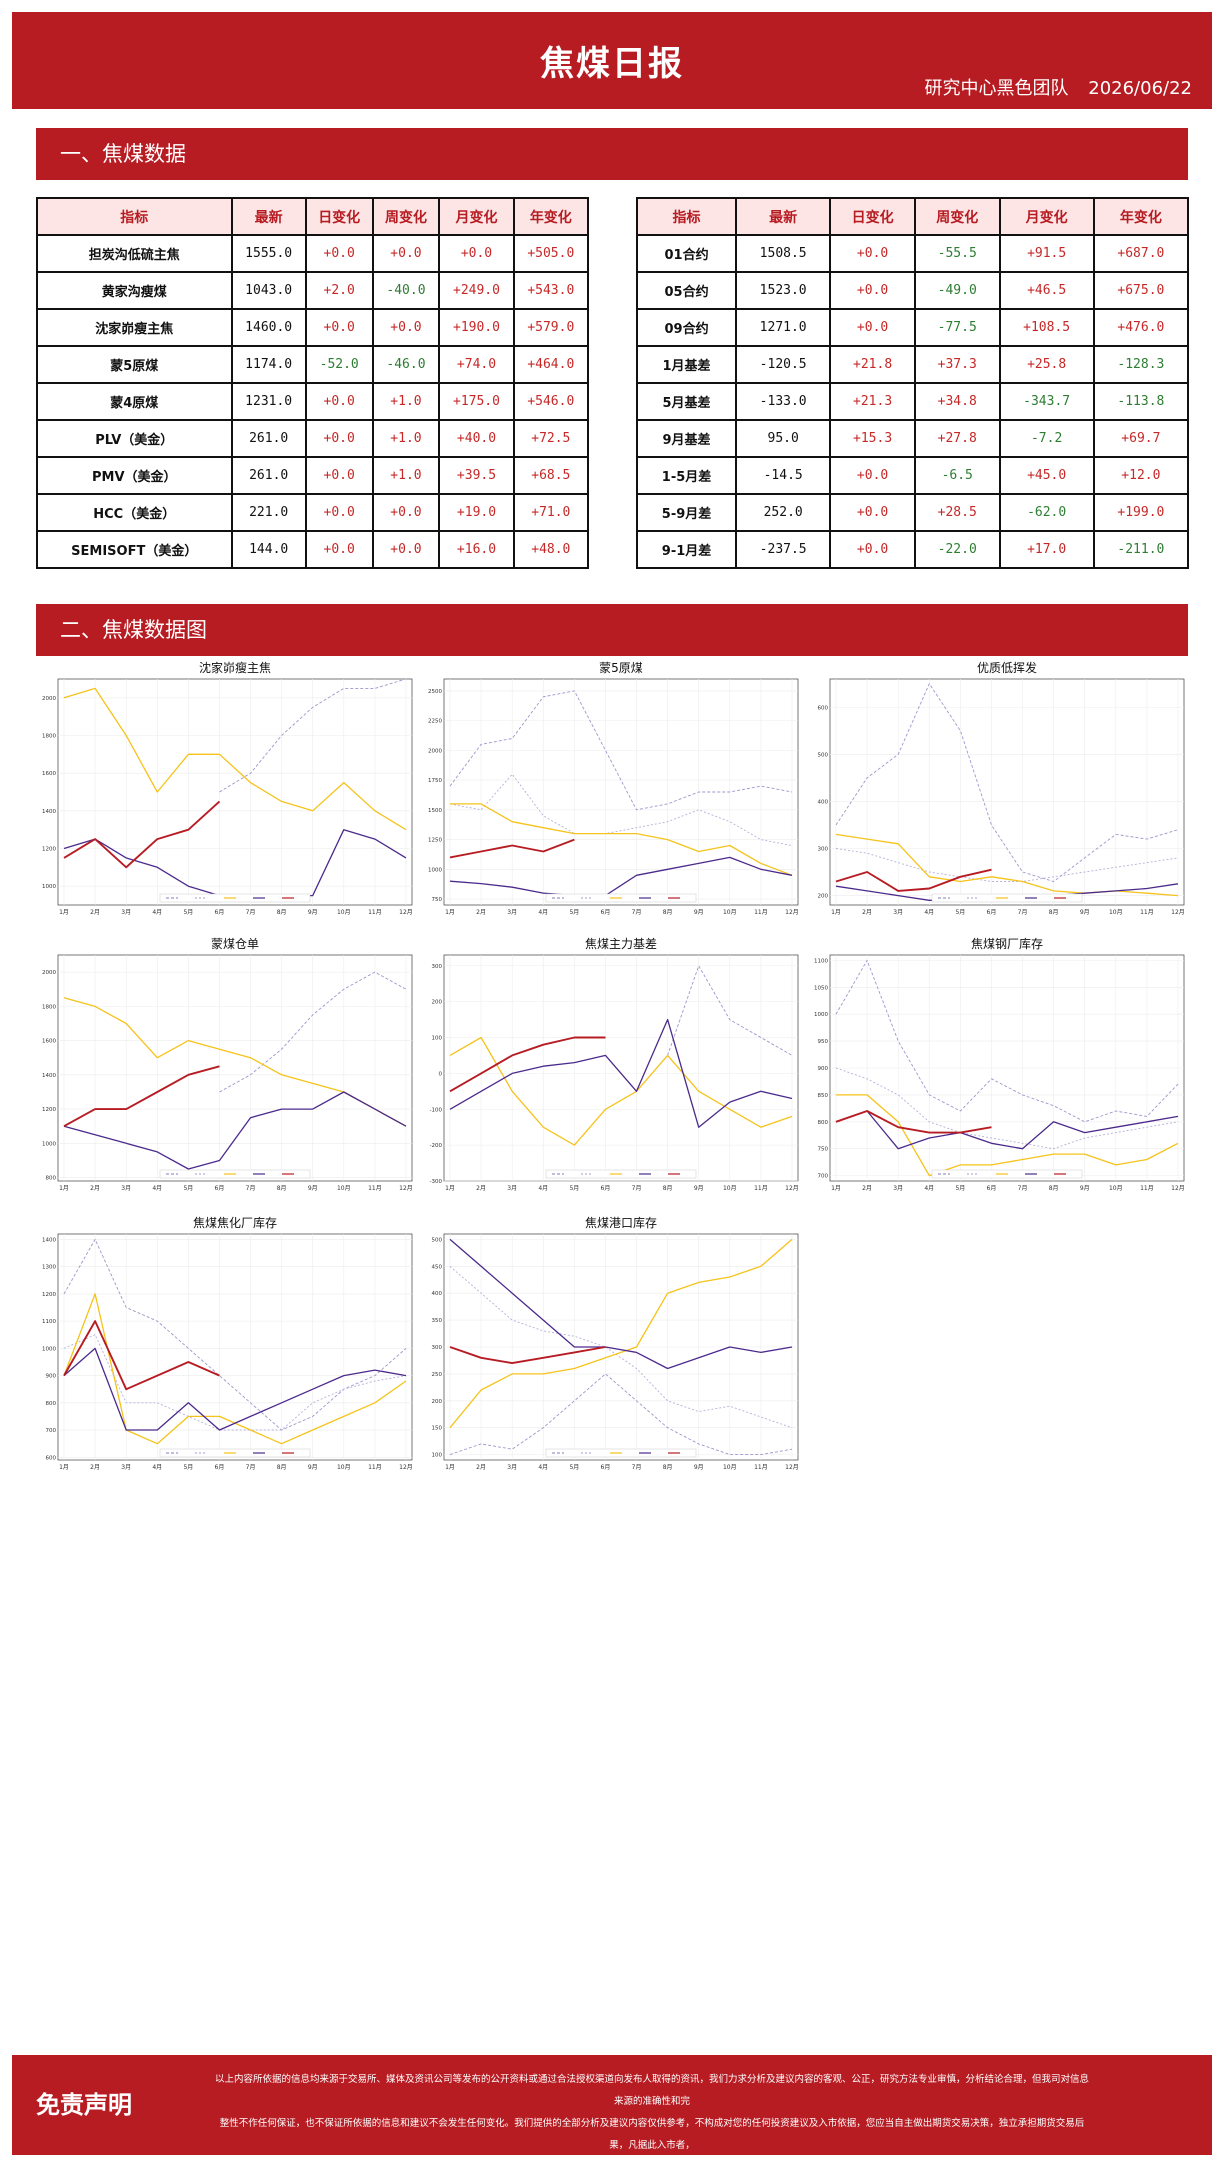 This screenshot has width=1224, height=2179. I want to click on y-tick-label: 1200, so click(49, 1295).